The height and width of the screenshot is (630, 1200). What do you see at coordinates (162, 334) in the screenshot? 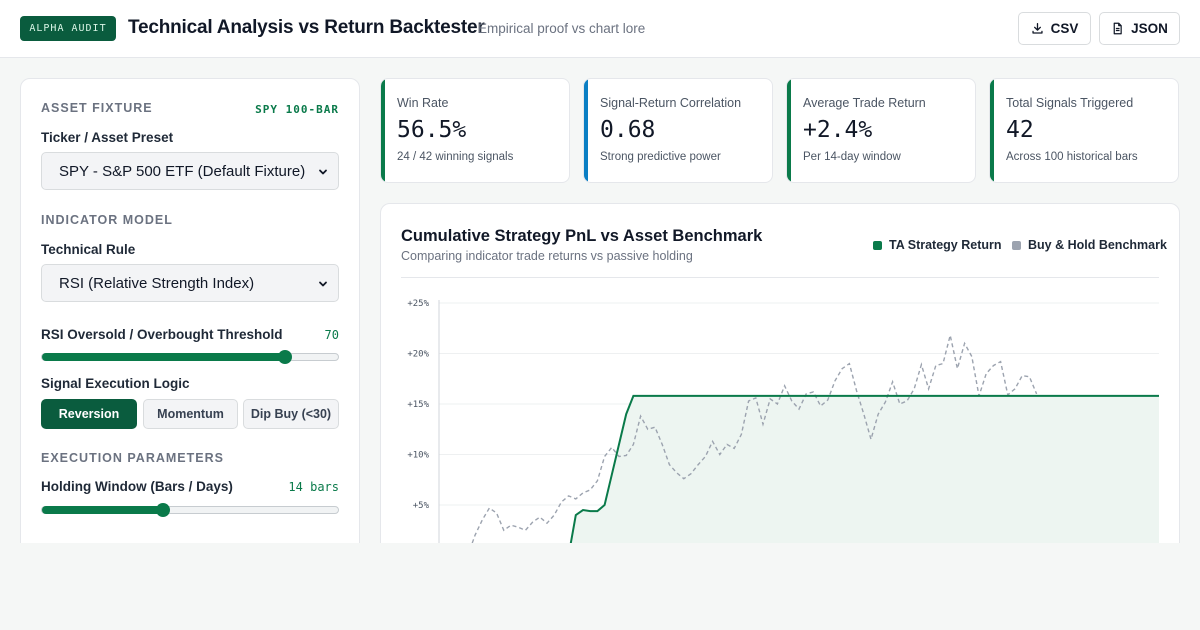
I see `threshold-label: RSI Oversold / Overbought Threshold` at bounding box center [162, 334].